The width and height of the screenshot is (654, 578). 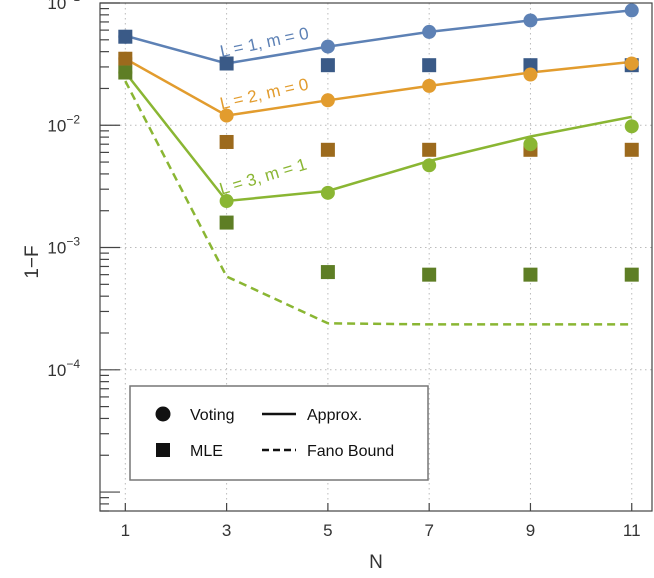 I want to click on legend-box, so click(x=279, y=433).